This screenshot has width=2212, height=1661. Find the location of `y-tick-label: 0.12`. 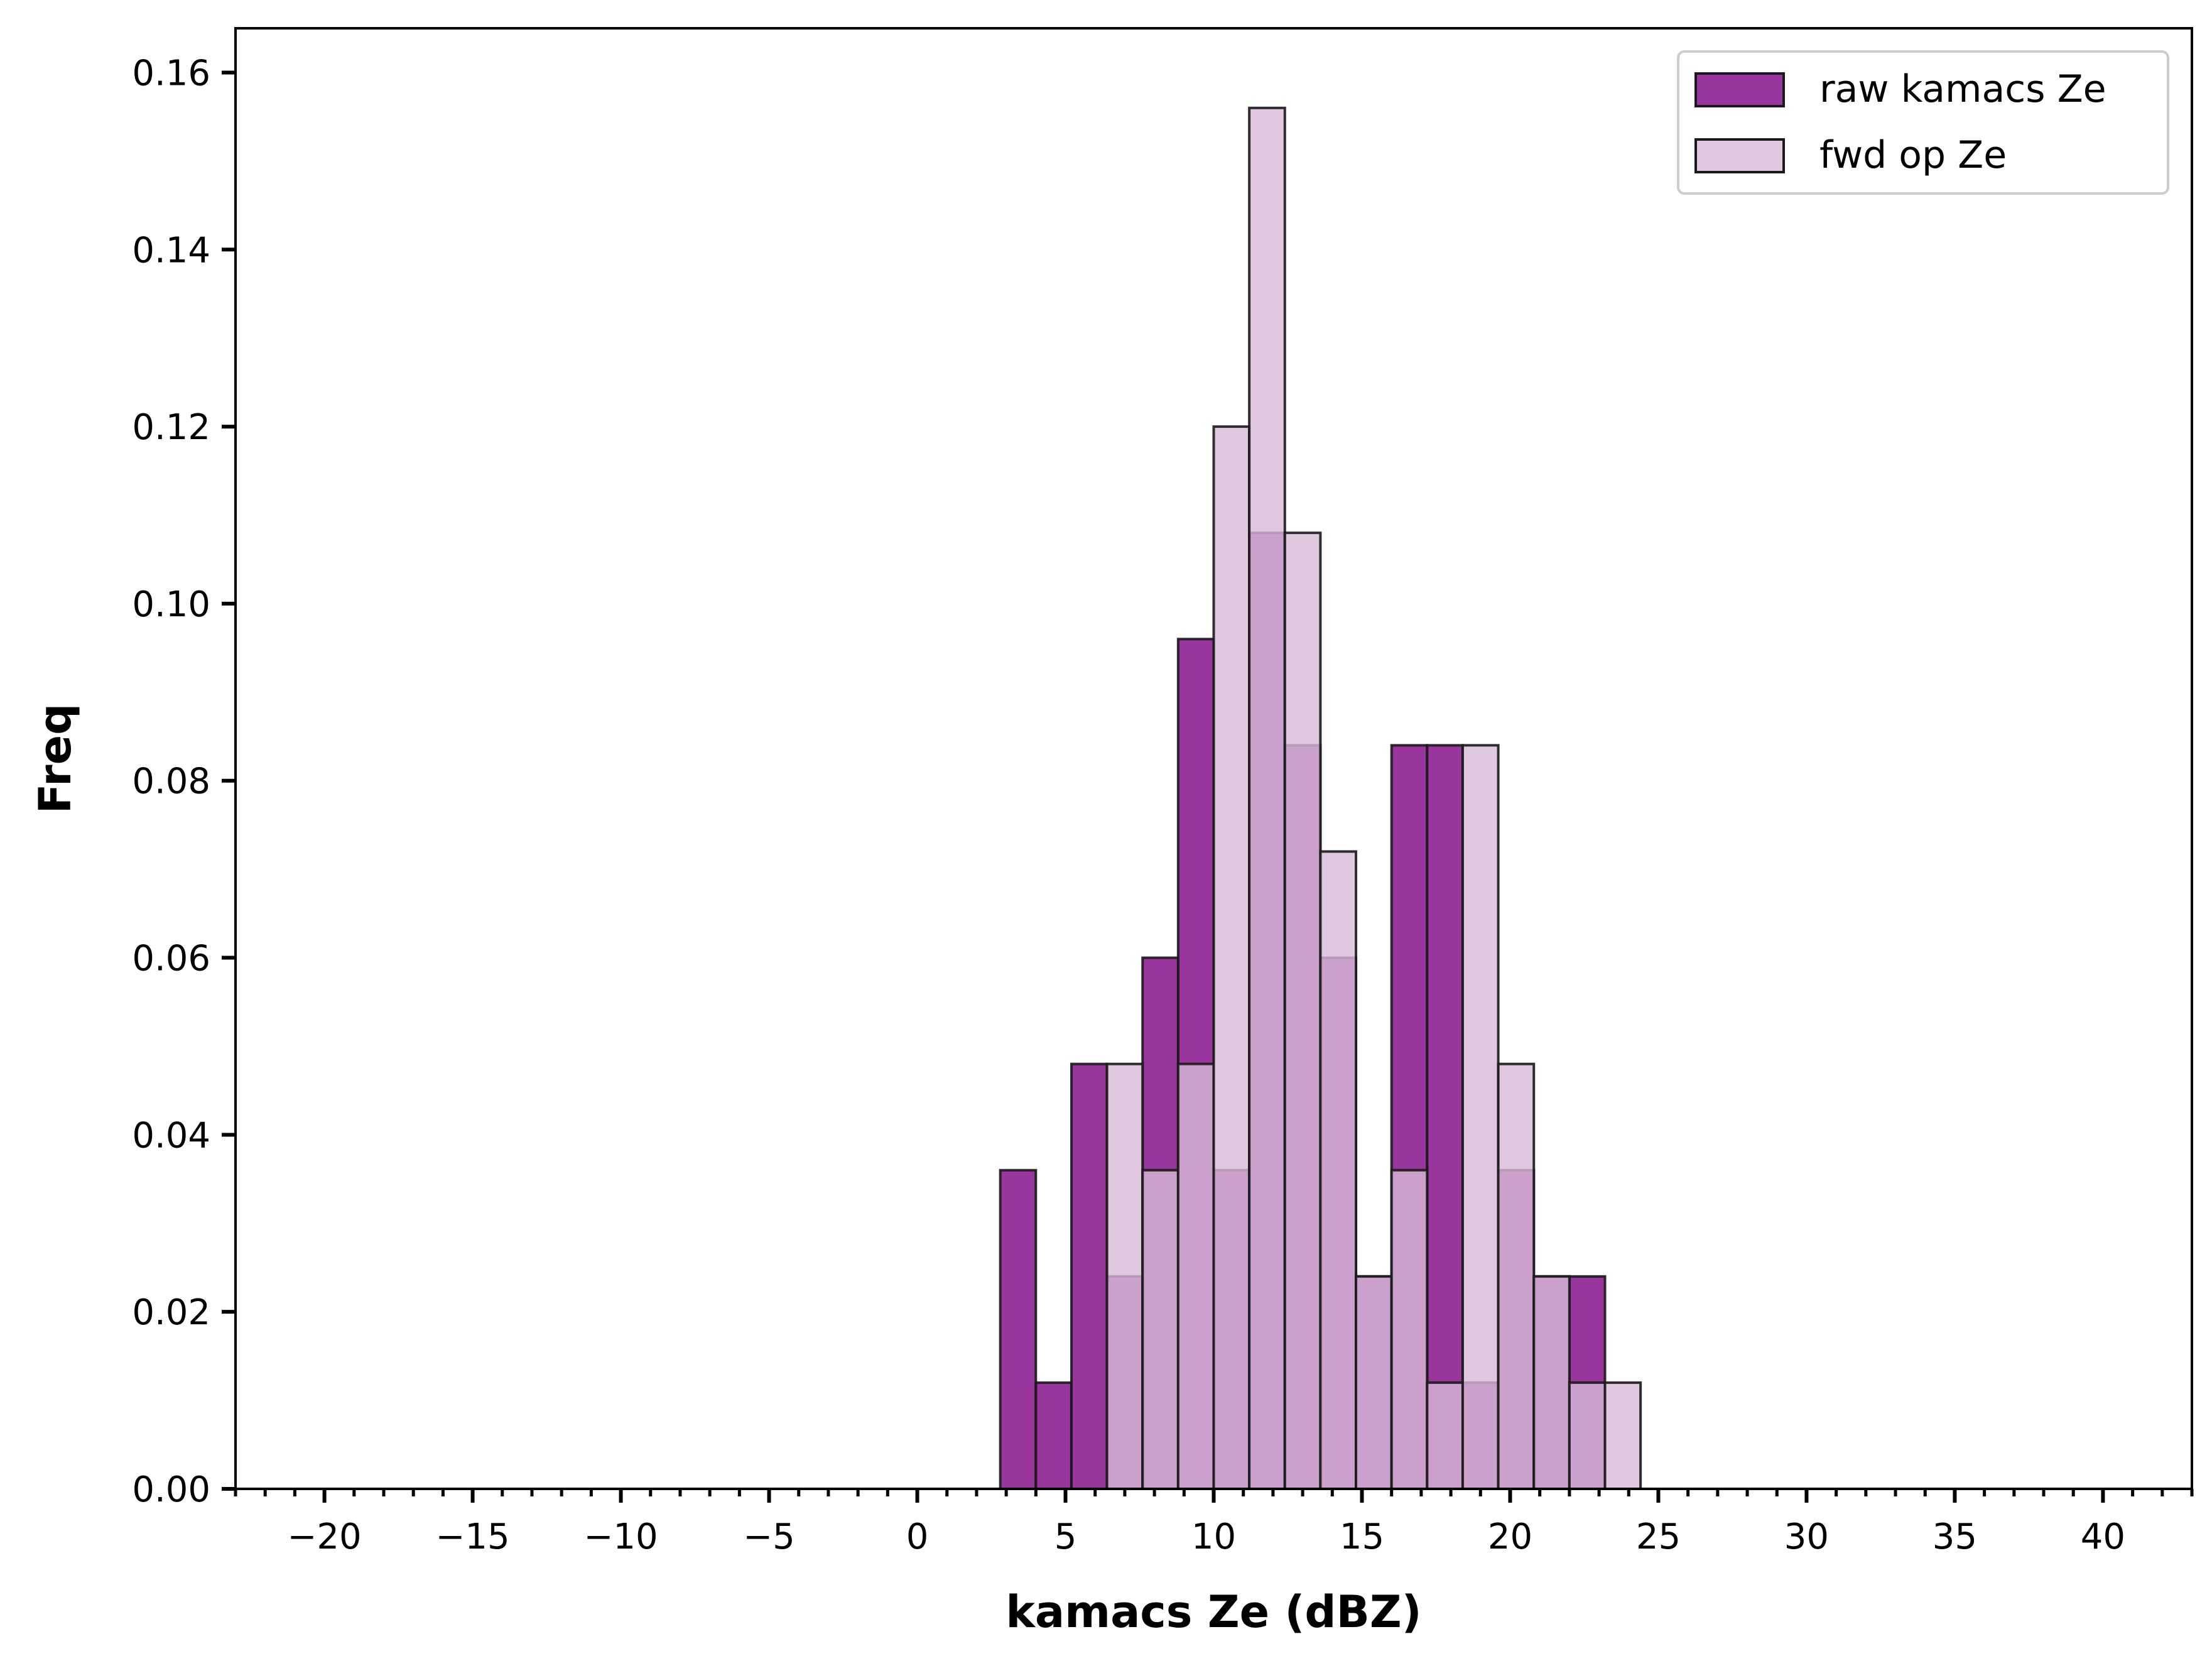

y-tick-label: 0.12 is located at coordinates (171, 427).